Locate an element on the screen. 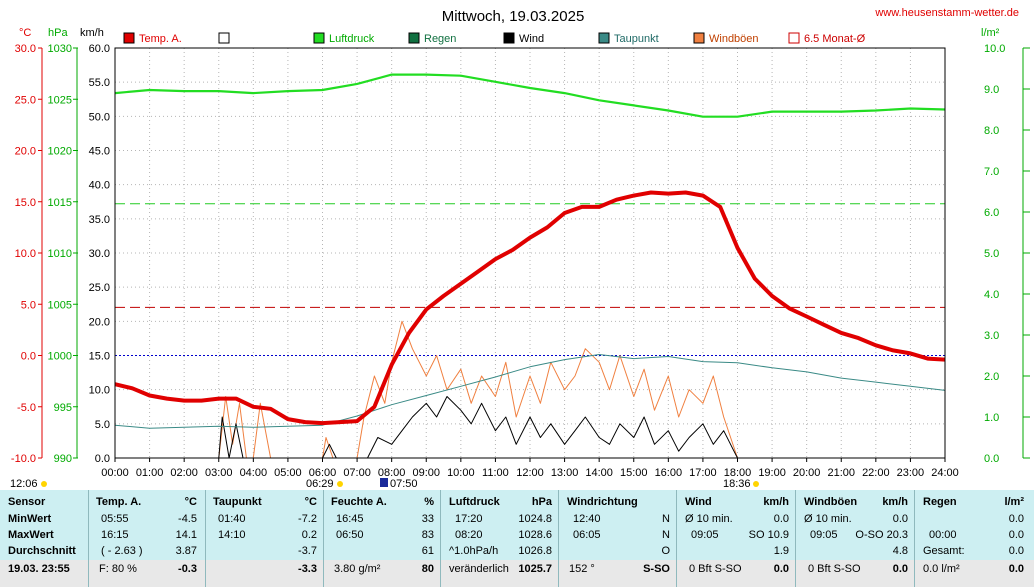  rain-current-note: 0.0 l/m² is located at coordinates (941, 569).